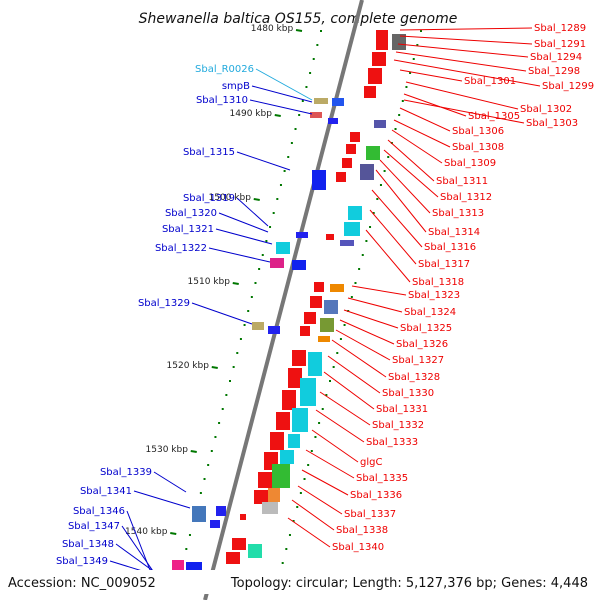 This screenshot has height=600, width=600. Describe the element at coordinates (222, 100) in the screenshot. I see `left-gene-label: Sbal_1310` at that location.